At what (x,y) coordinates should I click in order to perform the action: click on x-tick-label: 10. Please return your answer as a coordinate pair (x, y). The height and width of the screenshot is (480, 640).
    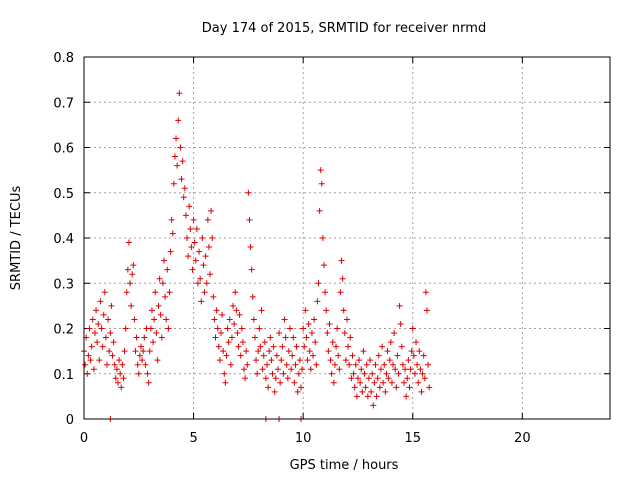
    Looking at the image, I should click on (303, 438).